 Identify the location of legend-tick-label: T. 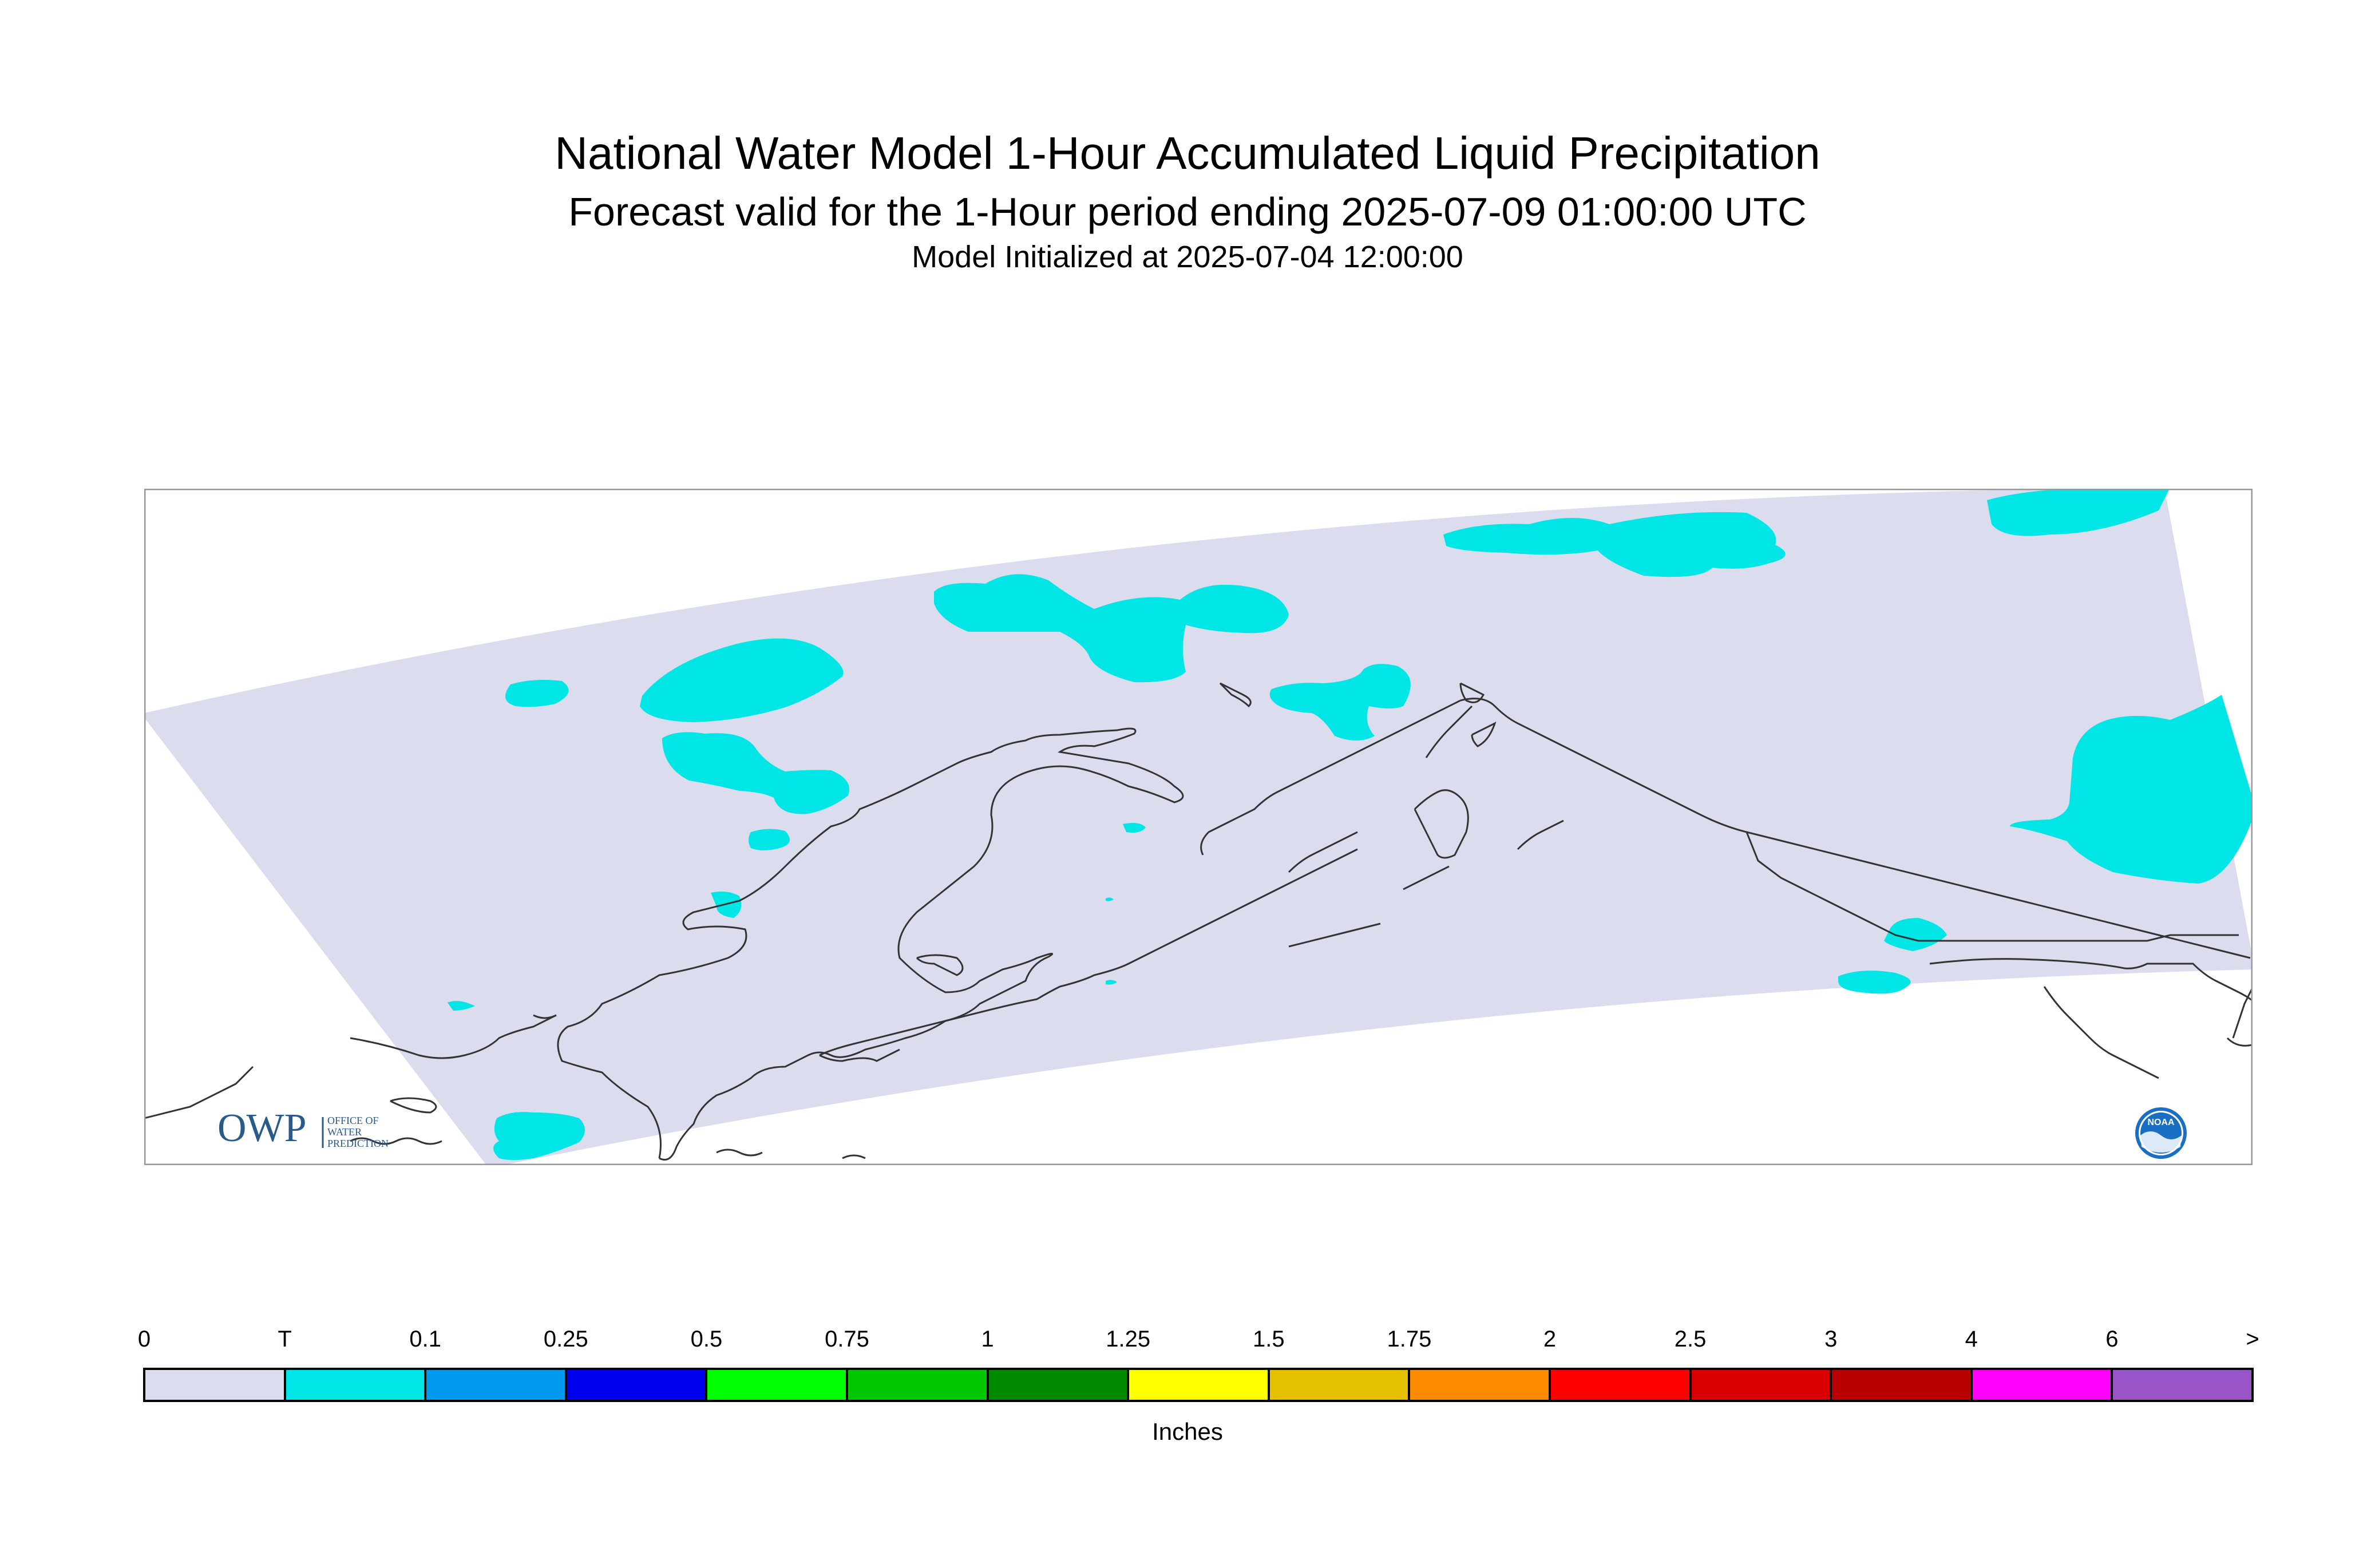
(285, 1339).